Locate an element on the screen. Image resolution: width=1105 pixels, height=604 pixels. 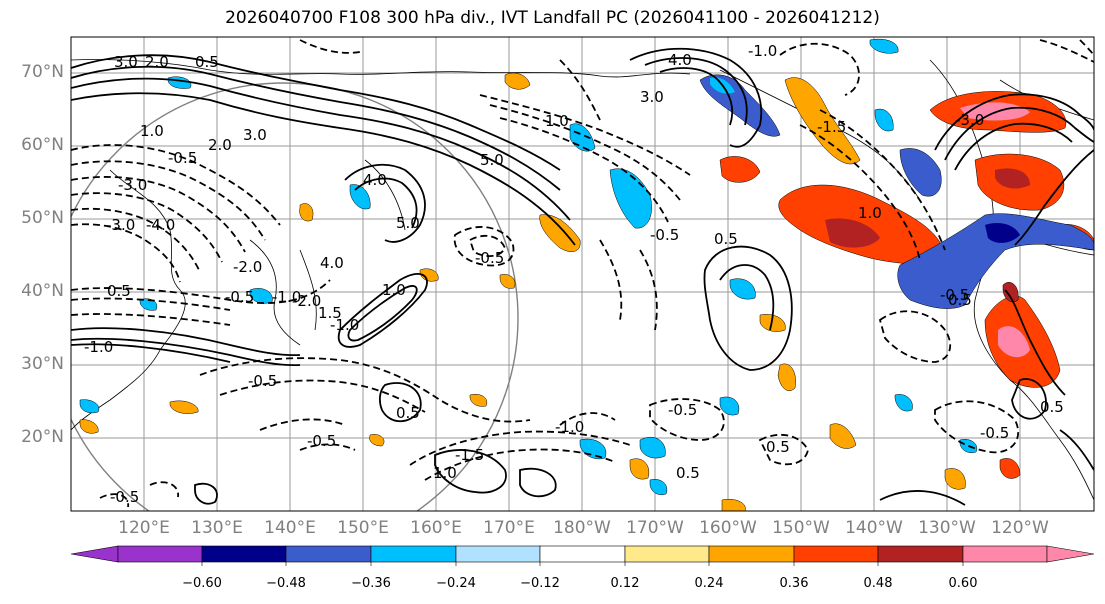
colorbar-tick-label: 0.36 is located at coordinates (794, 583).